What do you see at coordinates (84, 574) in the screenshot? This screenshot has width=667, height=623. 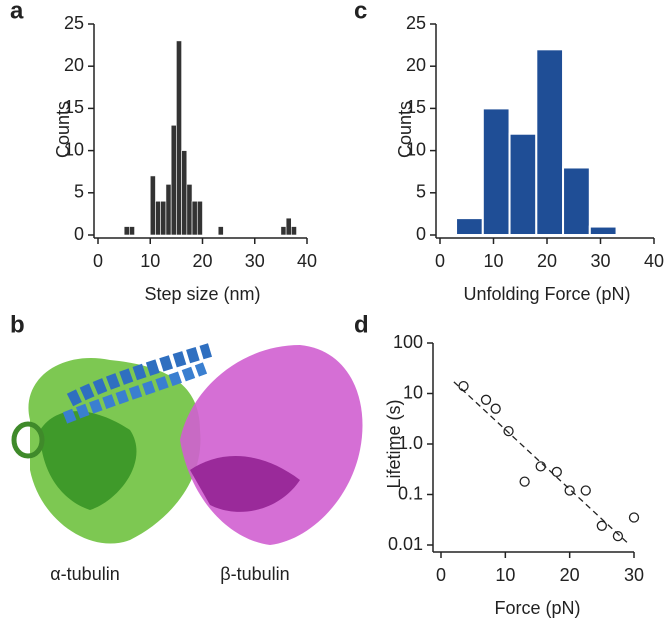 I see `image-label: α-tubulin` at bounding box center [84, 574].